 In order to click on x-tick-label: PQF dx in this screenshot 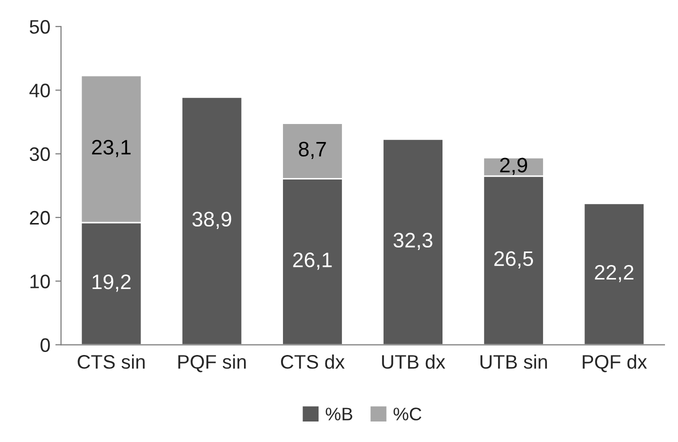, I will do `click(614, 363)`.